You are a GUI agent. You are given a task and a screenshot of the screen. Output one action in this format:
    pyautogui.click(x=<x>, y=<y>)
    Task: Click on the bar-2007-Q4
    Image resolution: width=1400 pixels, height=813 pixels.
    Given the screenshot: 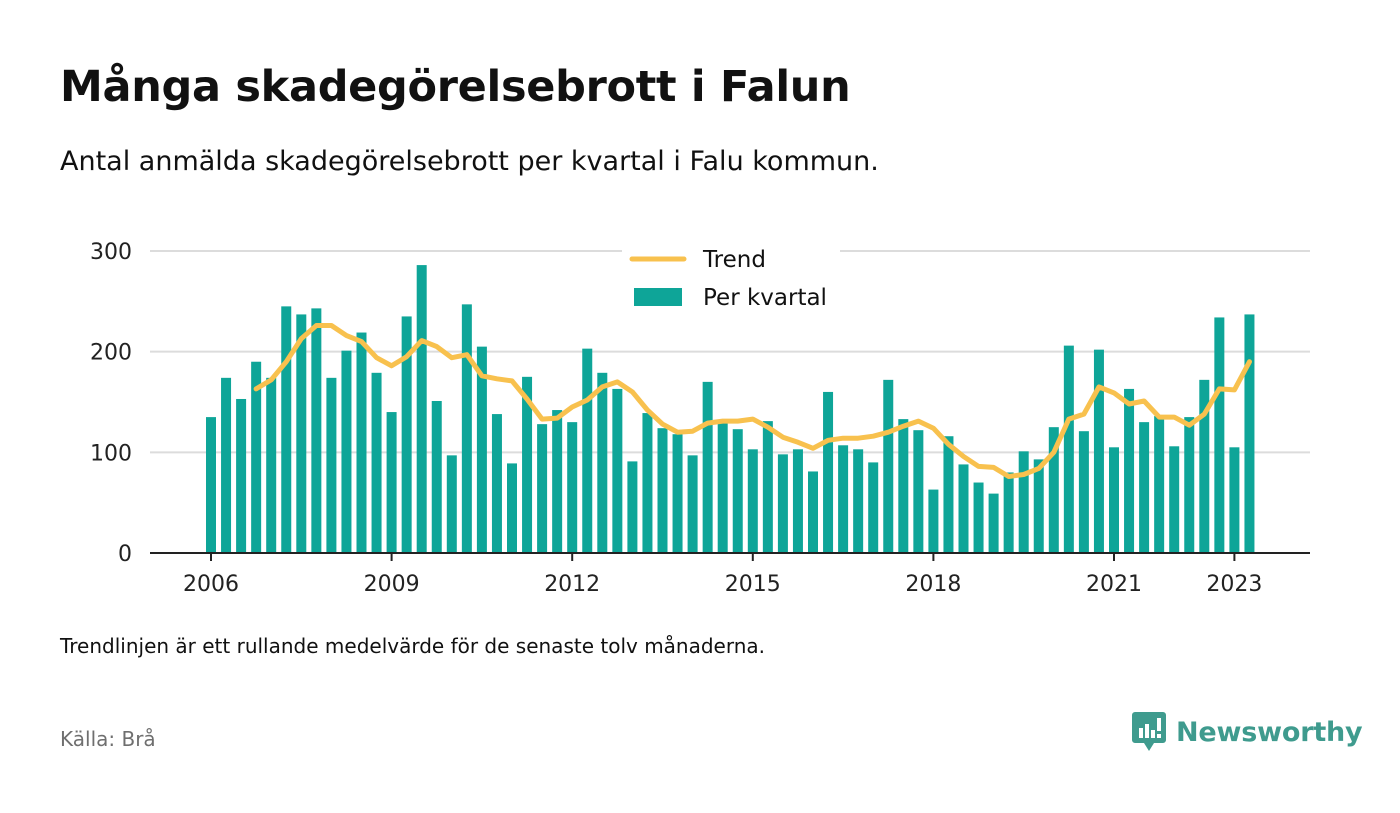 What is the action you would take?
    pyautogui.click(x=316, y=430)
    